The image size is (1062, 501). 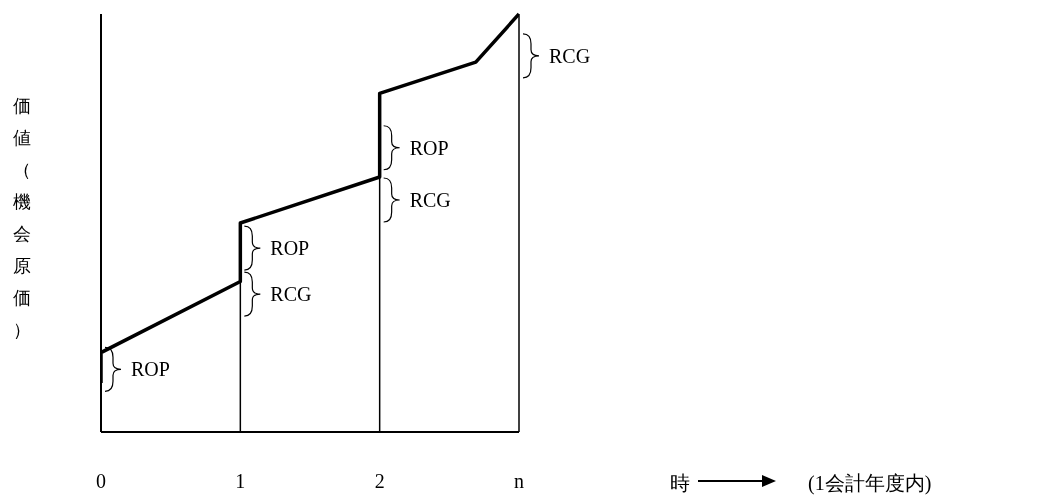 I want to click on y-axis-title: 価値（機会原価）, so click(x=22, y=218).